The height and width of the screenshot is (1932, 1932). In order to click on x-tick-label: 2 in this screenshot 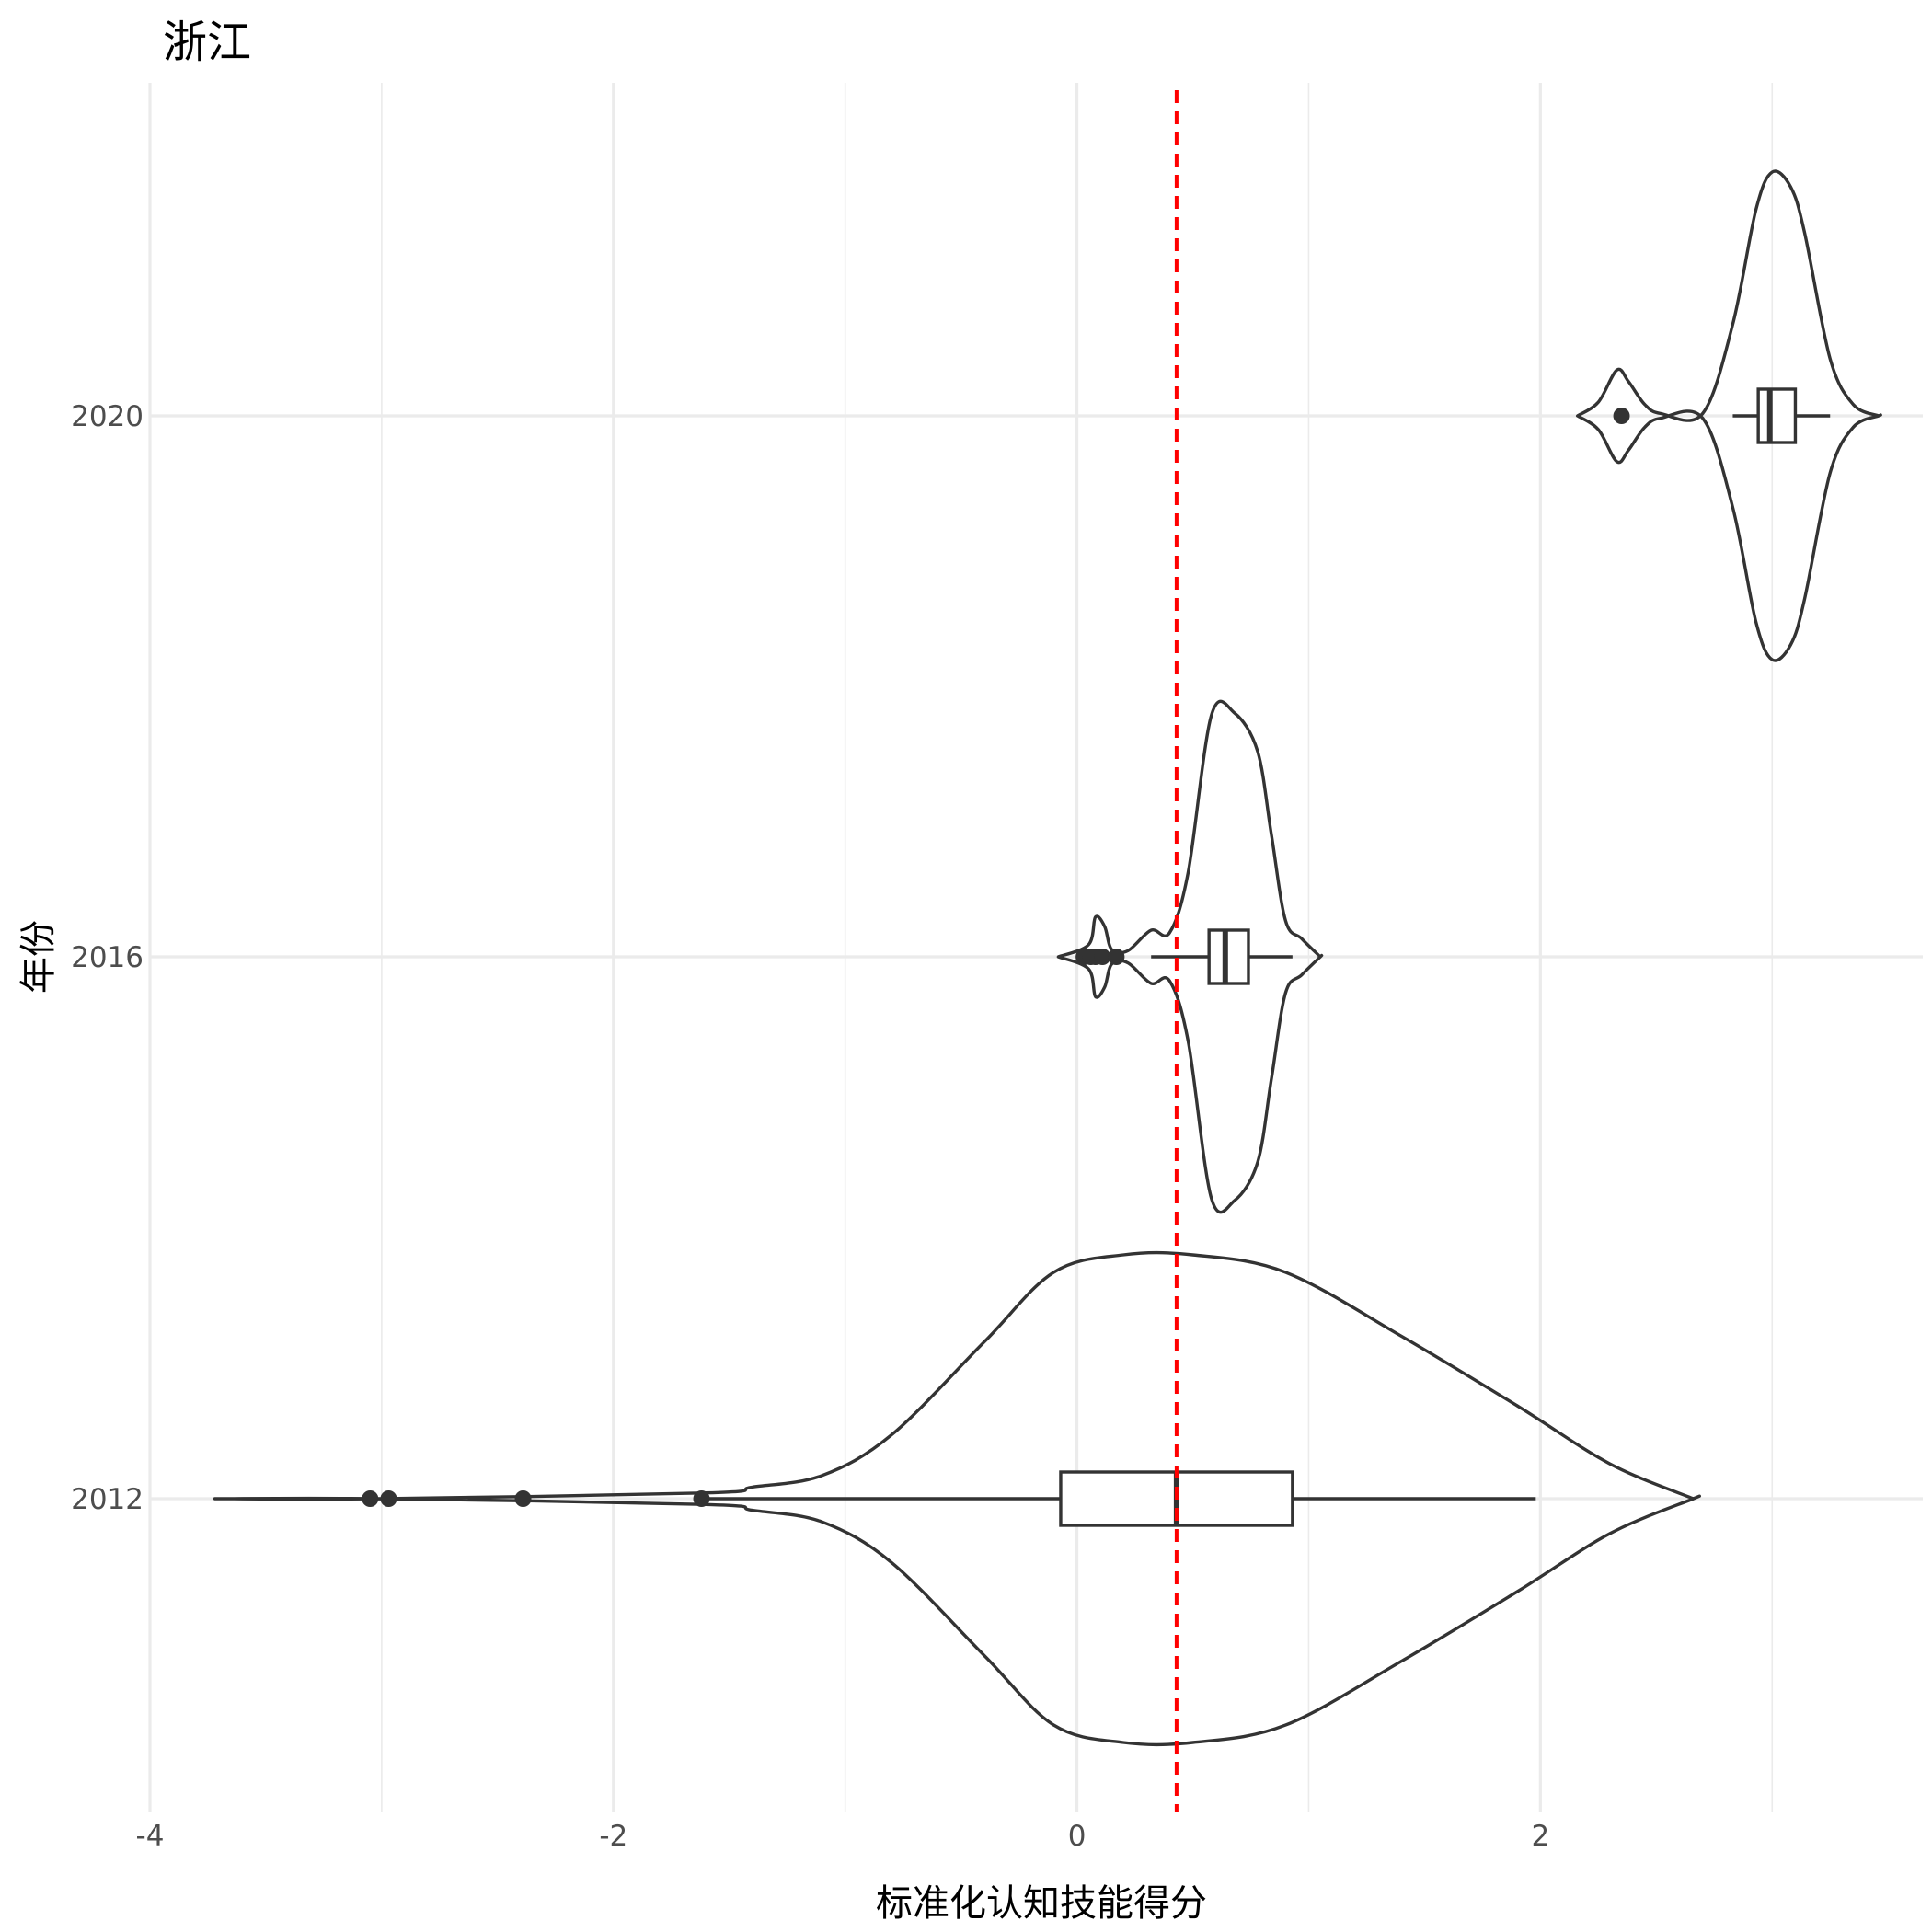, I will do `click(1541, 1836)`.